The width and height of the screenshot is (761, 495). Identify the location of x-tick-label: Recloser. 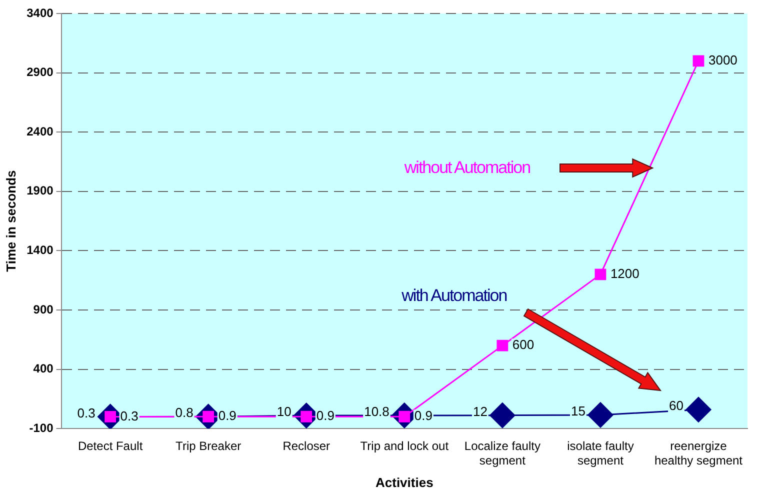
(306, 446).